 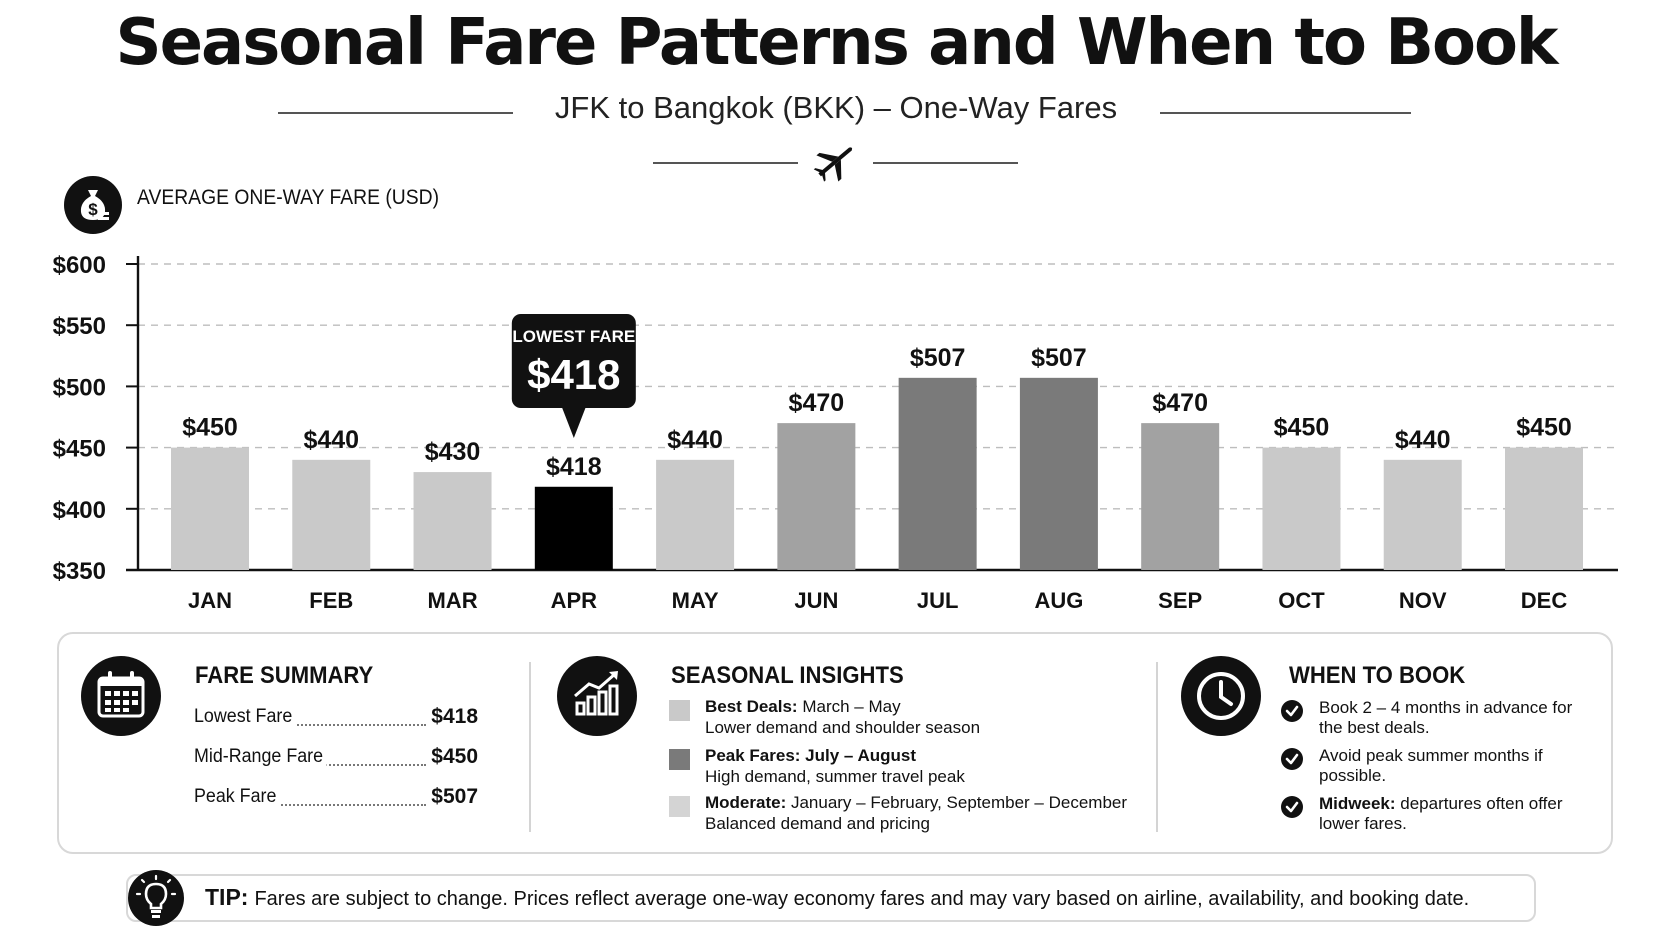 I want to click on summary-row: Mid-Range Fare $450, so click(x=336, y=758).